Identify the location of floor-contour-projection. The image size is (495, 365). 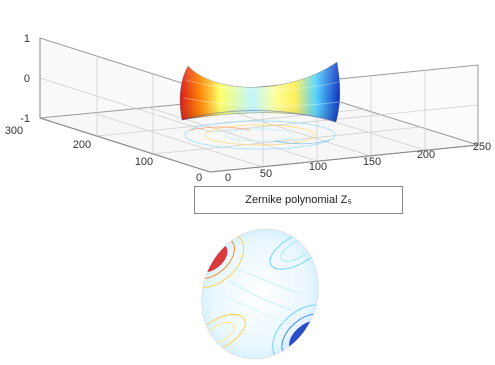
(260, 135).